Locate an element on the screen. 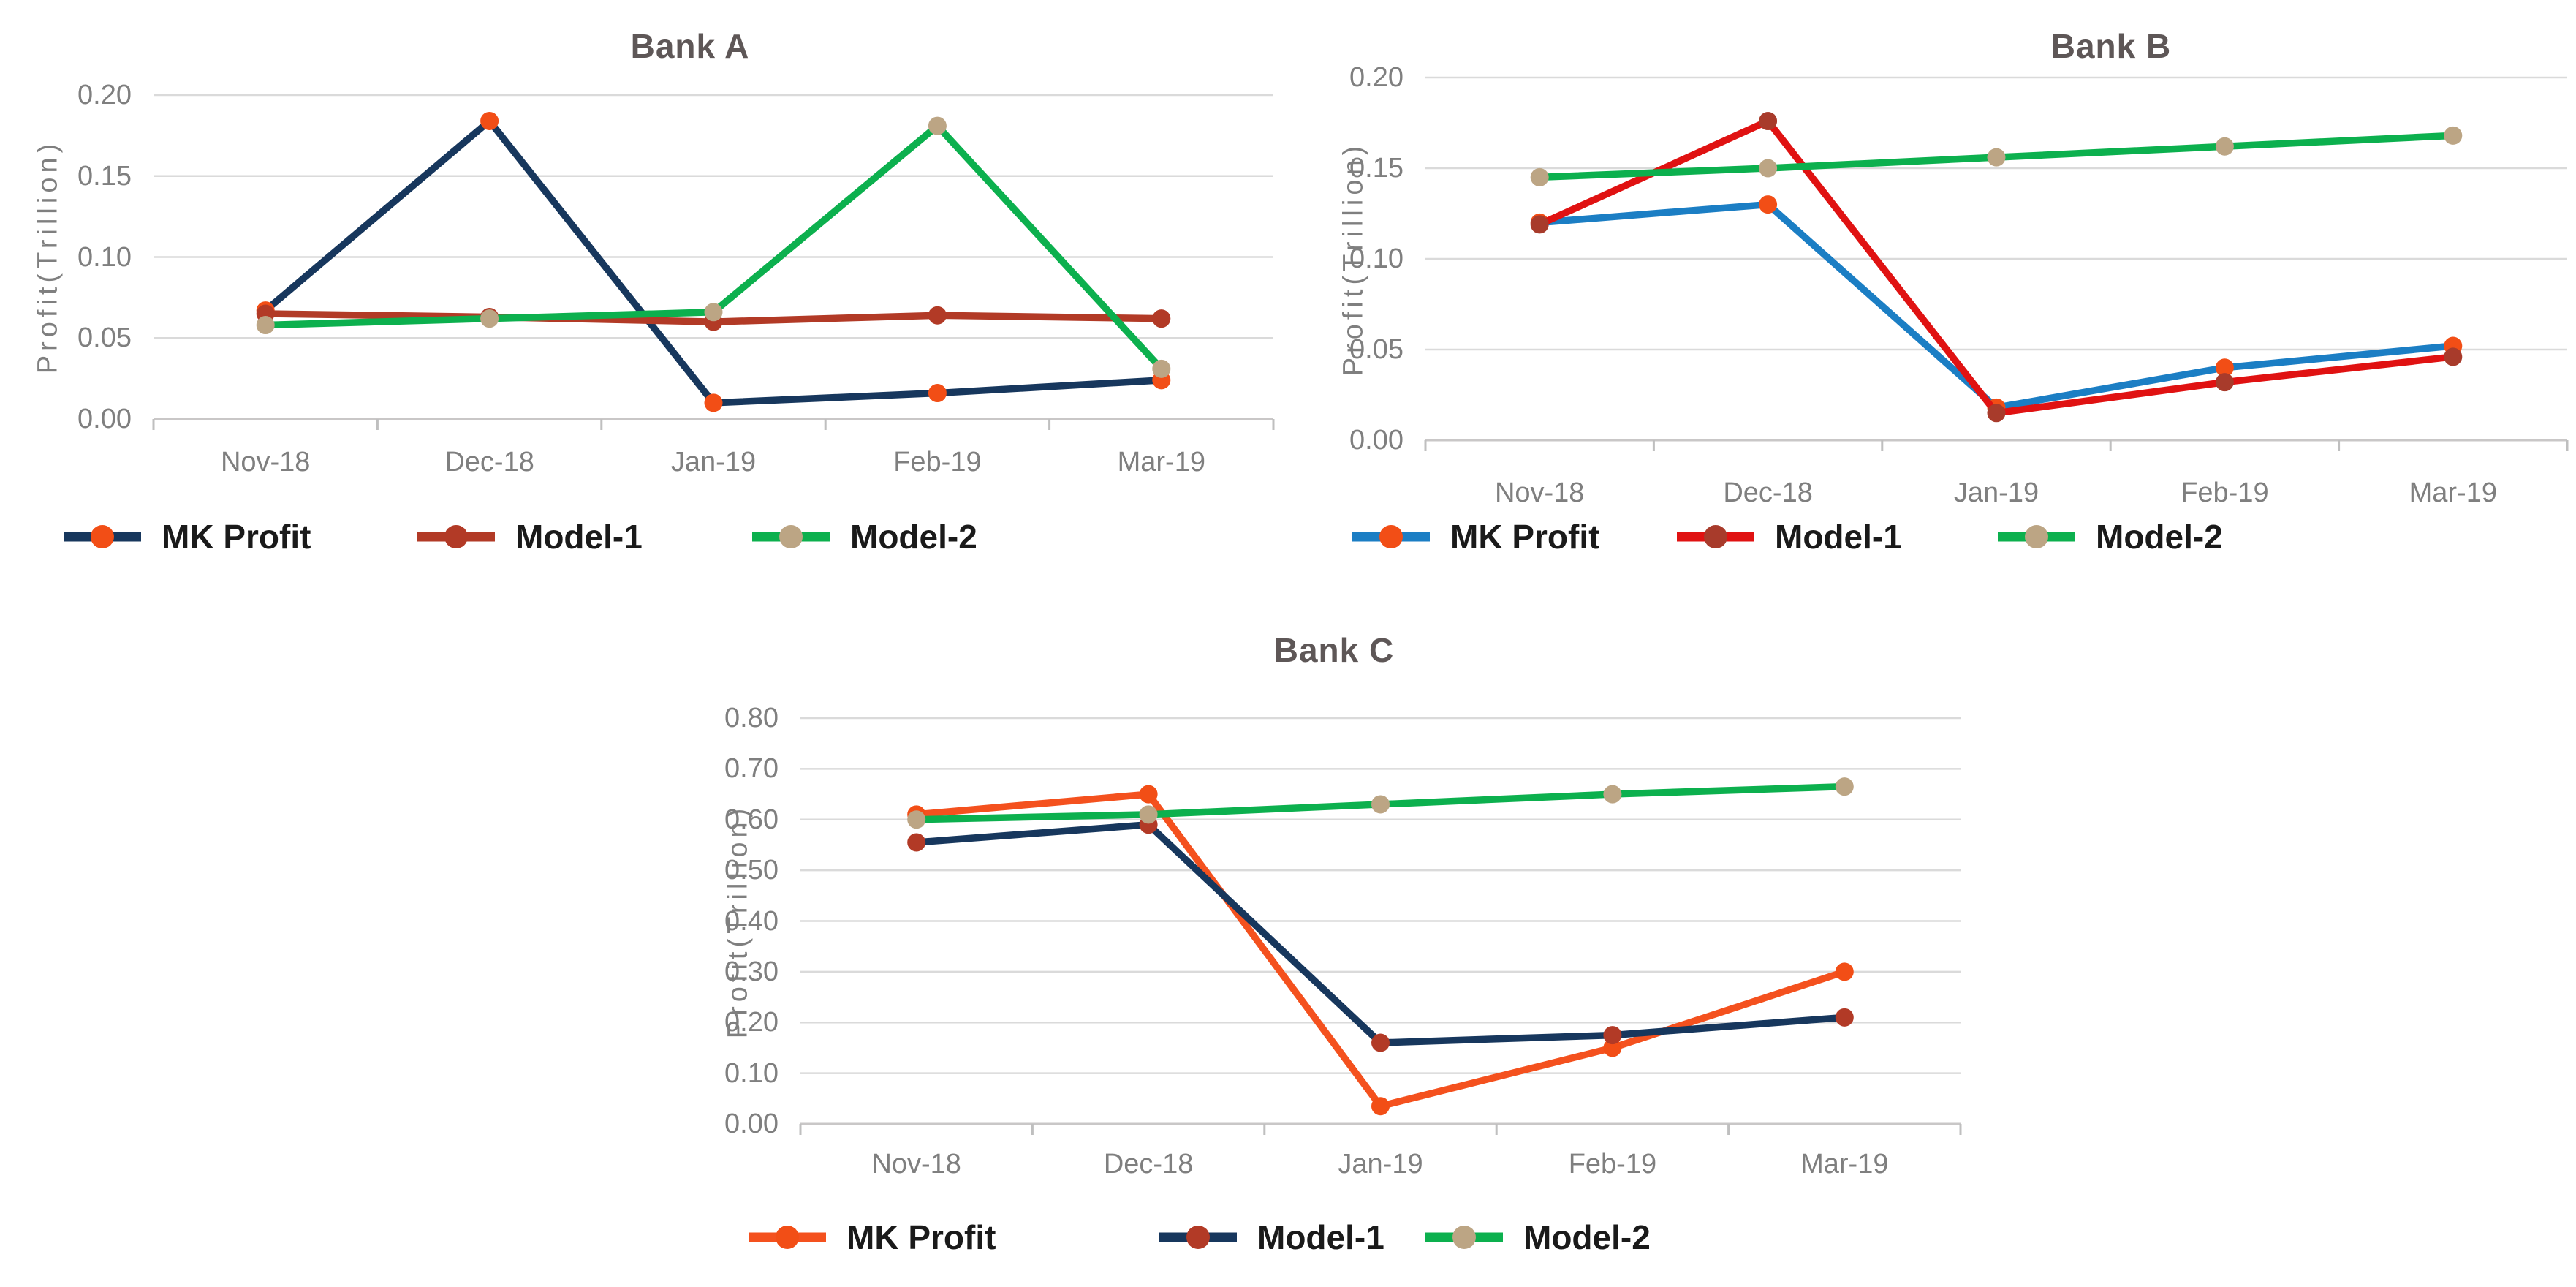  y-tick-label: 0.70 is located at coordinates (751, 769).